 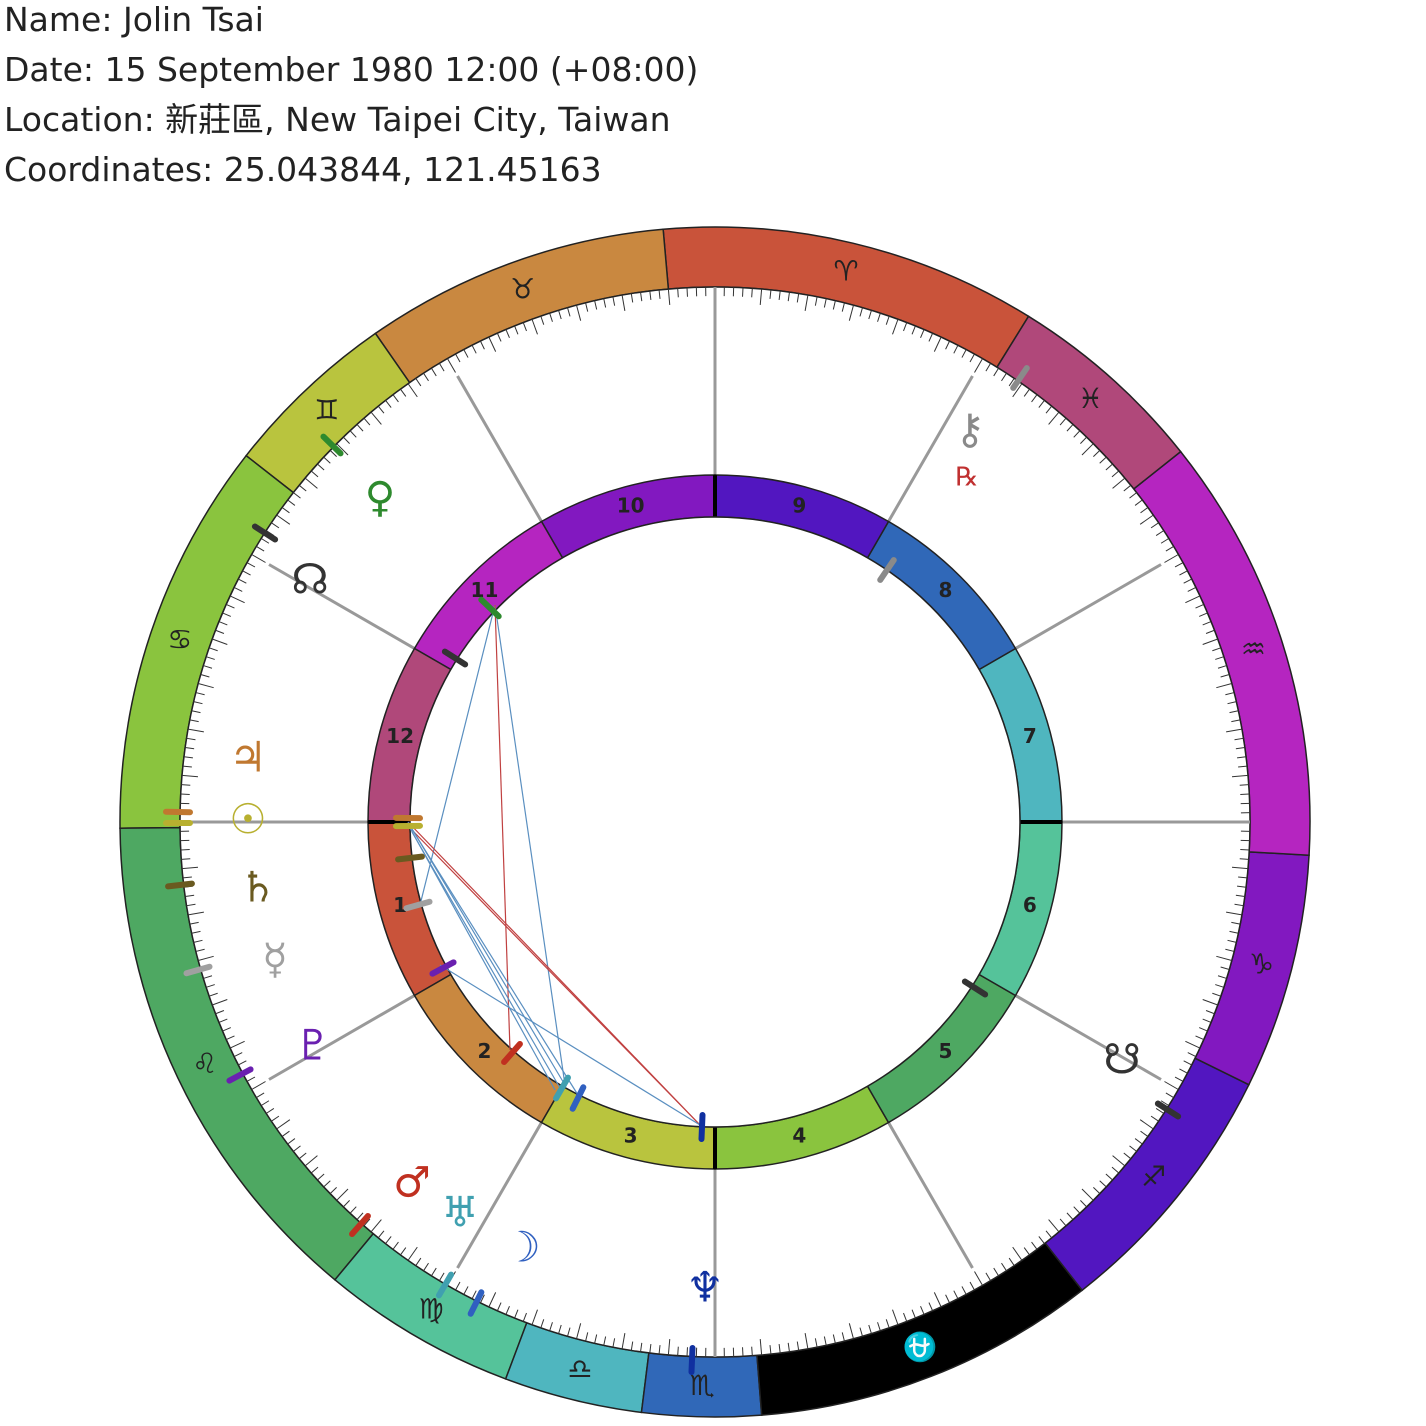 I want to click on house-number: 10, so click(x=631, y=506).